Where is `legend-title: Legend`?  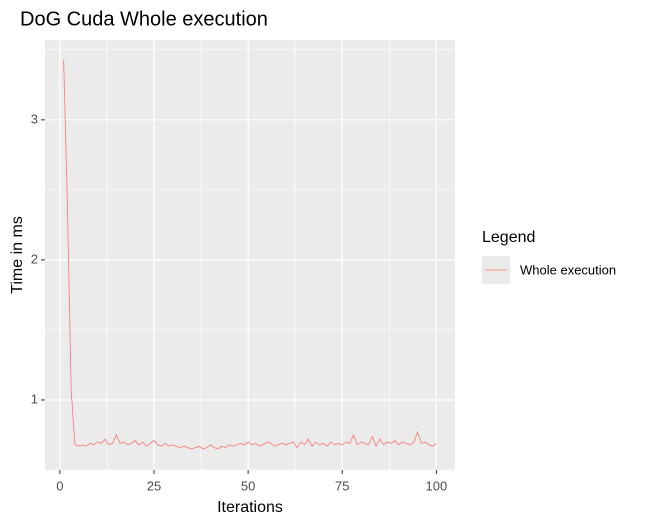
legend-title: Legend is located at coordinates (508, 237).